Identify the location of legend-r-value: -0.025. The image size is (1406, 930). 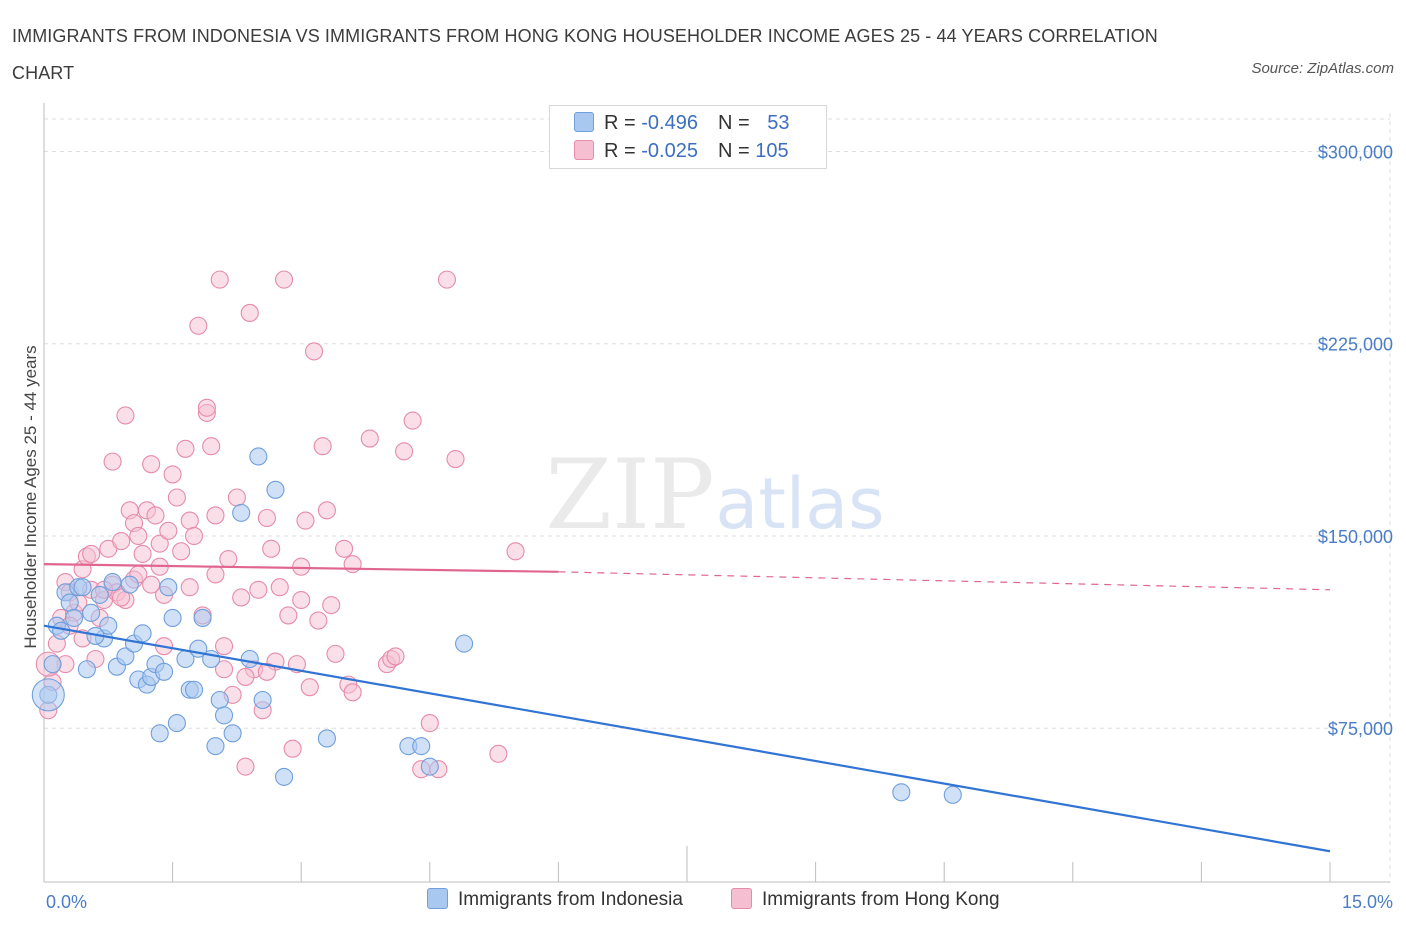
(669, 151).